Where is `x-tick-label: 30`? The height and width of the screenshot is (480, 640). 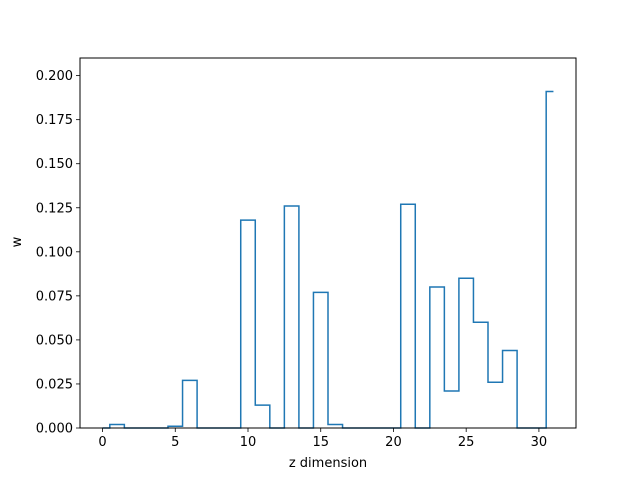
x-tick-label: 30 is located at coordinates (539, 442).